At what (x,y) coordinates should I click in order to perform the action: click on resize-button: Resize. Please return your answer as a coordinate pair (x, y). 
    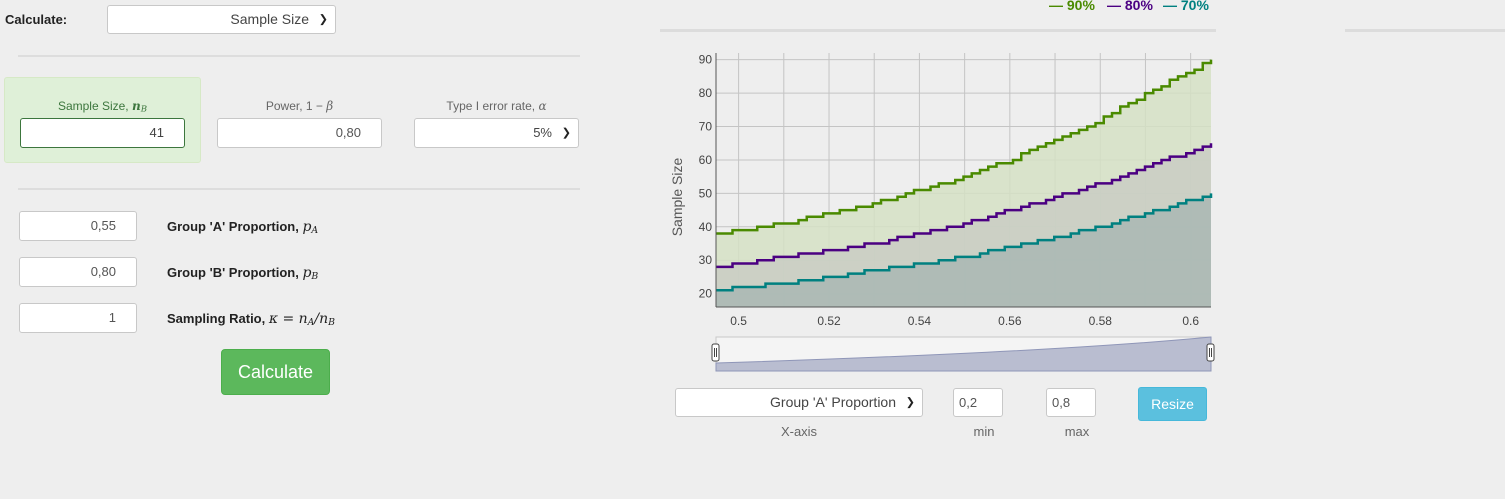
    Looking at the image, I should click on (1172, 404).